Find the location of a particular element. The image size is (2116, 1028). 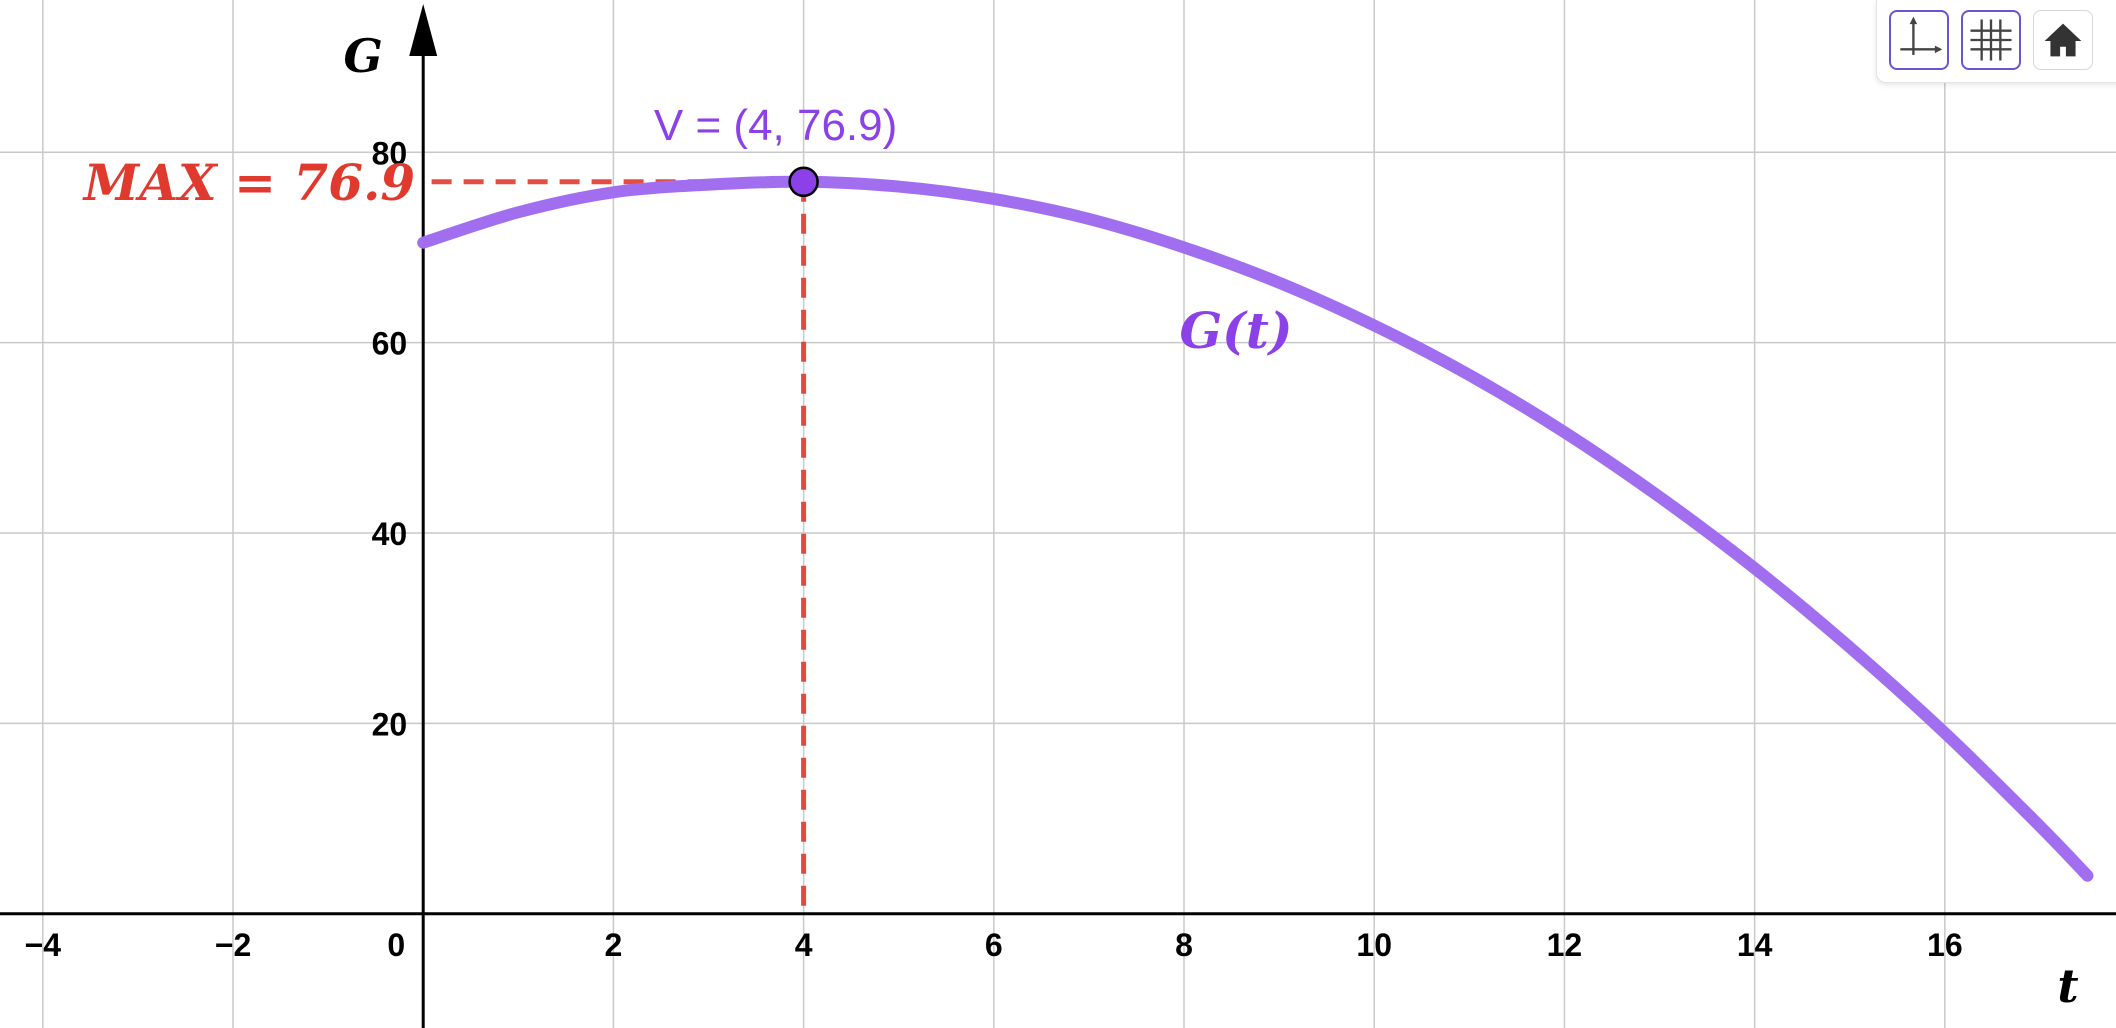

vertex-point is located at coordinates (803, 182).